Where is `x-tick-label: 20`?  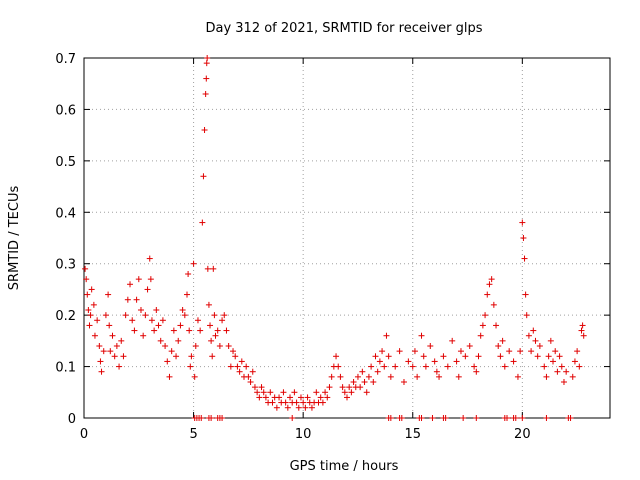
x-tick-label: 20 is located at coordinates (522, 434).